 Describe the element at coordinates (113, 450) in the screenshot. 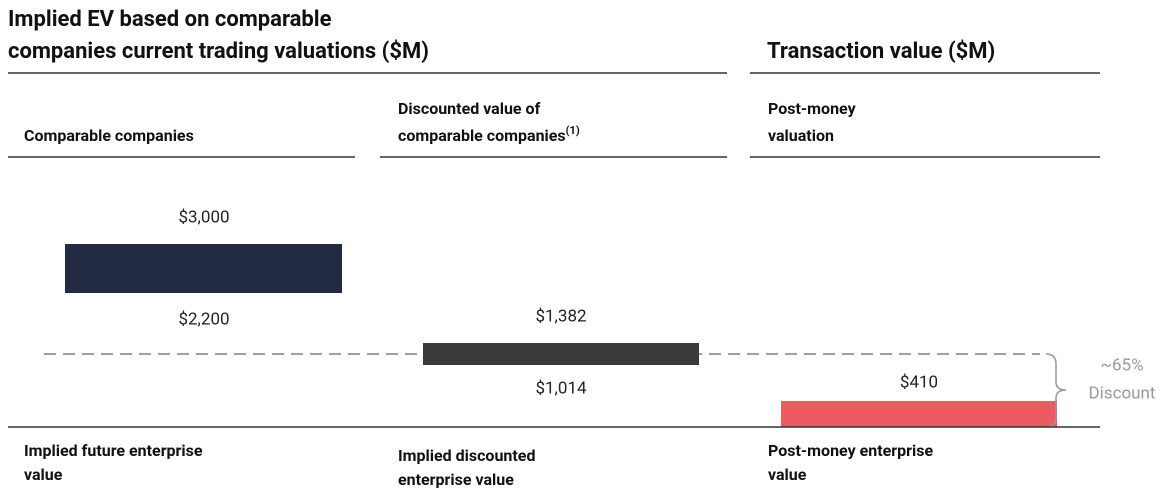

I see `footer-label: Implied future enterprise` at that location.